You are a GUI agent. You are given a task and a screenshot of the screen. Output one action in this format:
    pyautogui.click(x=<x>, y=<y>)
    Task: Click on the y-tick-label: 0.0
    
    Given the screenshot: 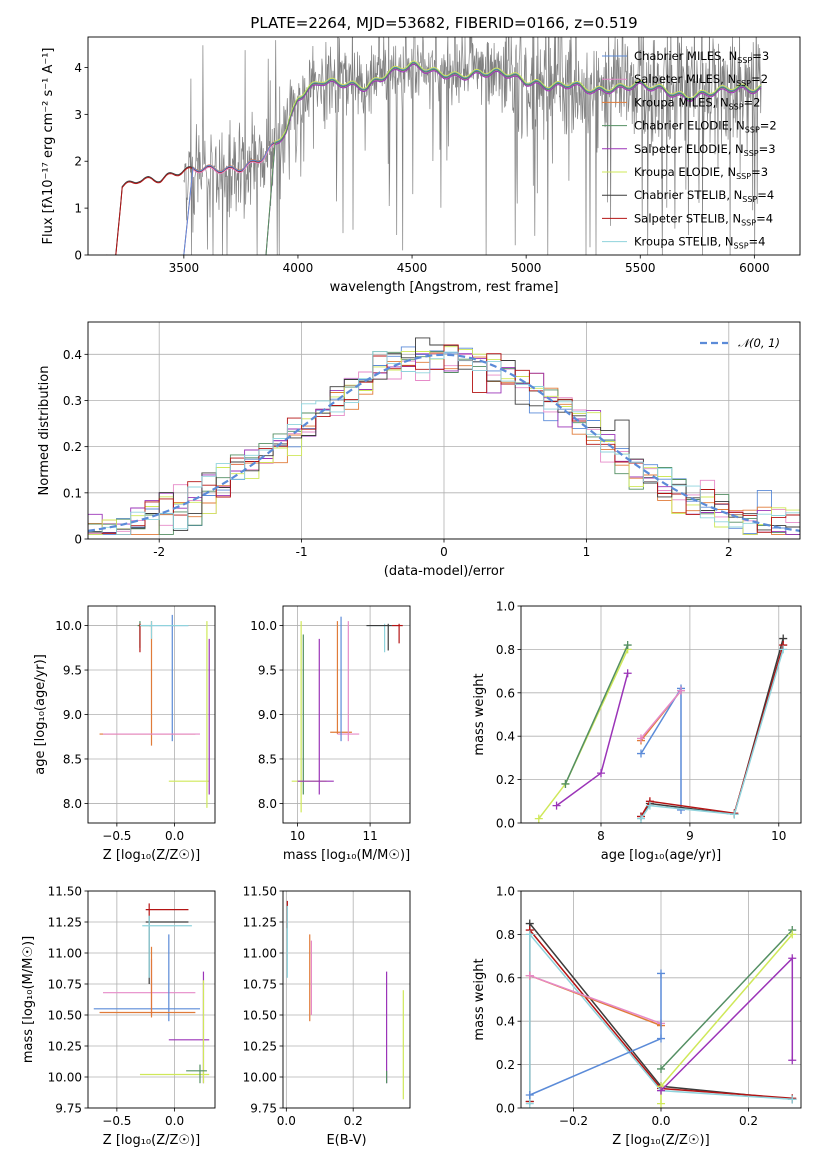 What is the action you would take?
    pyautogui.click(x=505, y=824)
    